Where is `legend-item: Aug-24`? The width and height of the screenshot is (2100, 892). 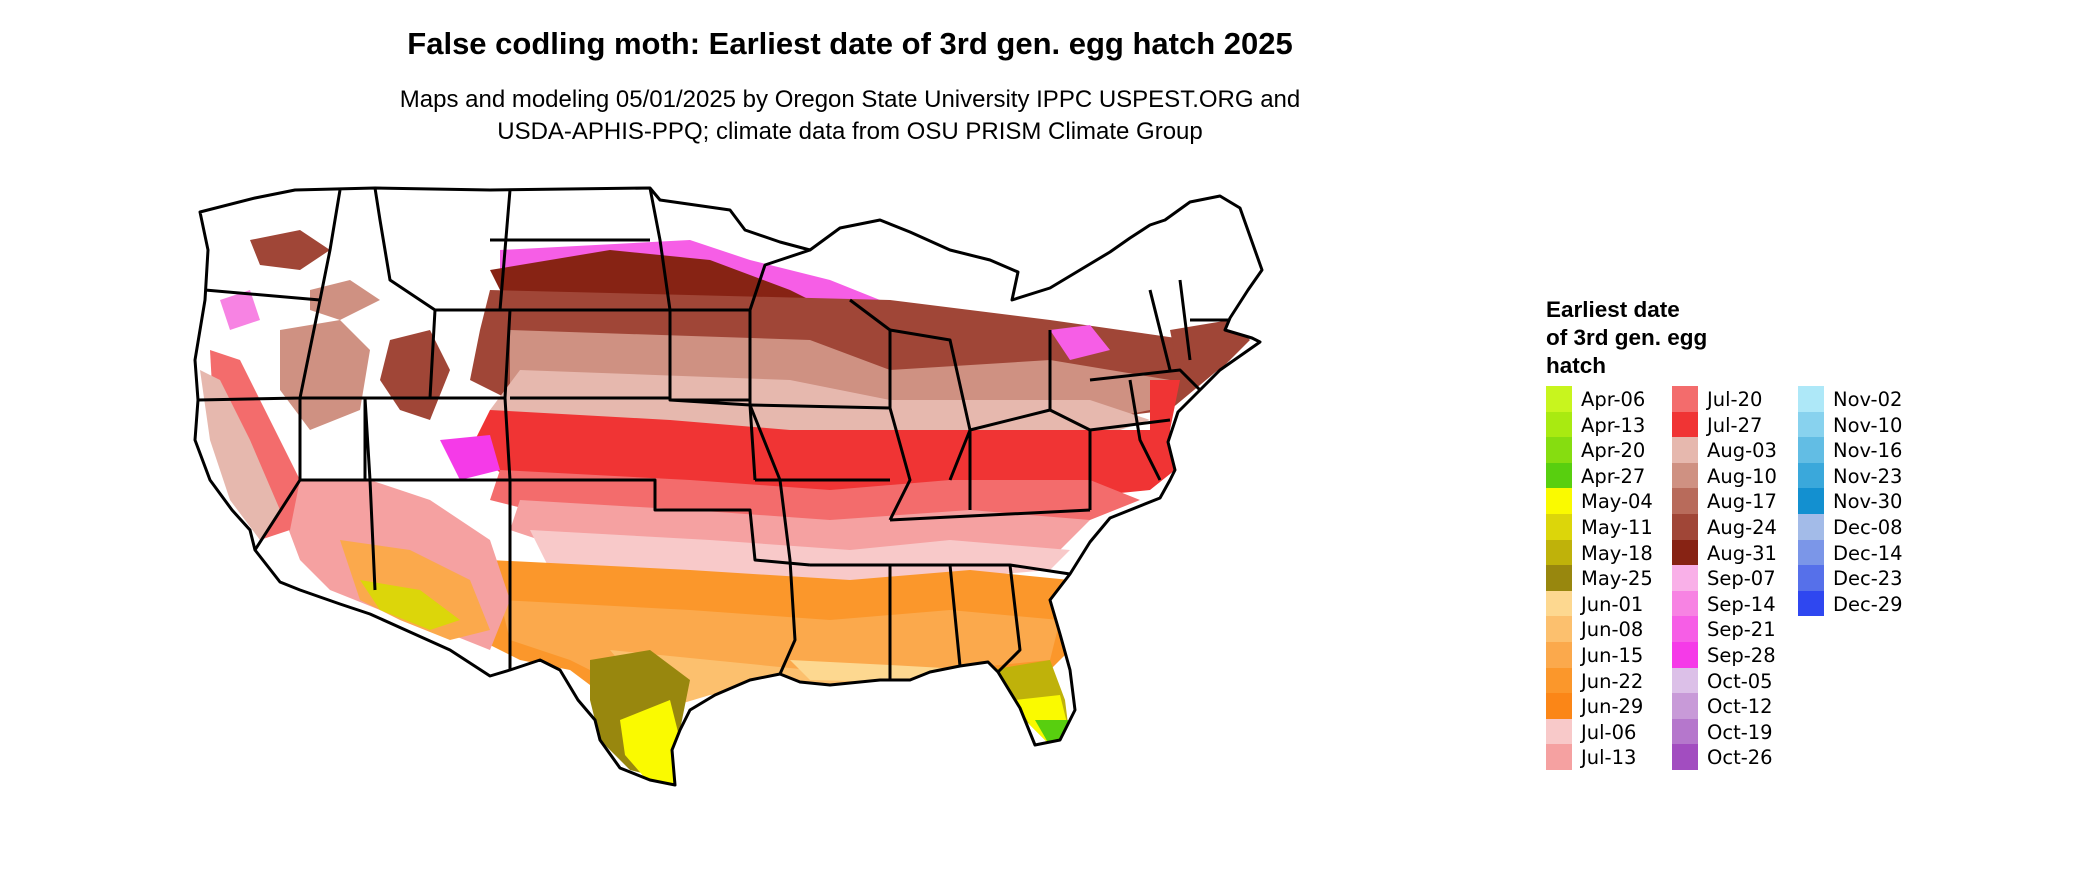 legend-item: Aug-24 is located at coordinates (1737, 527).